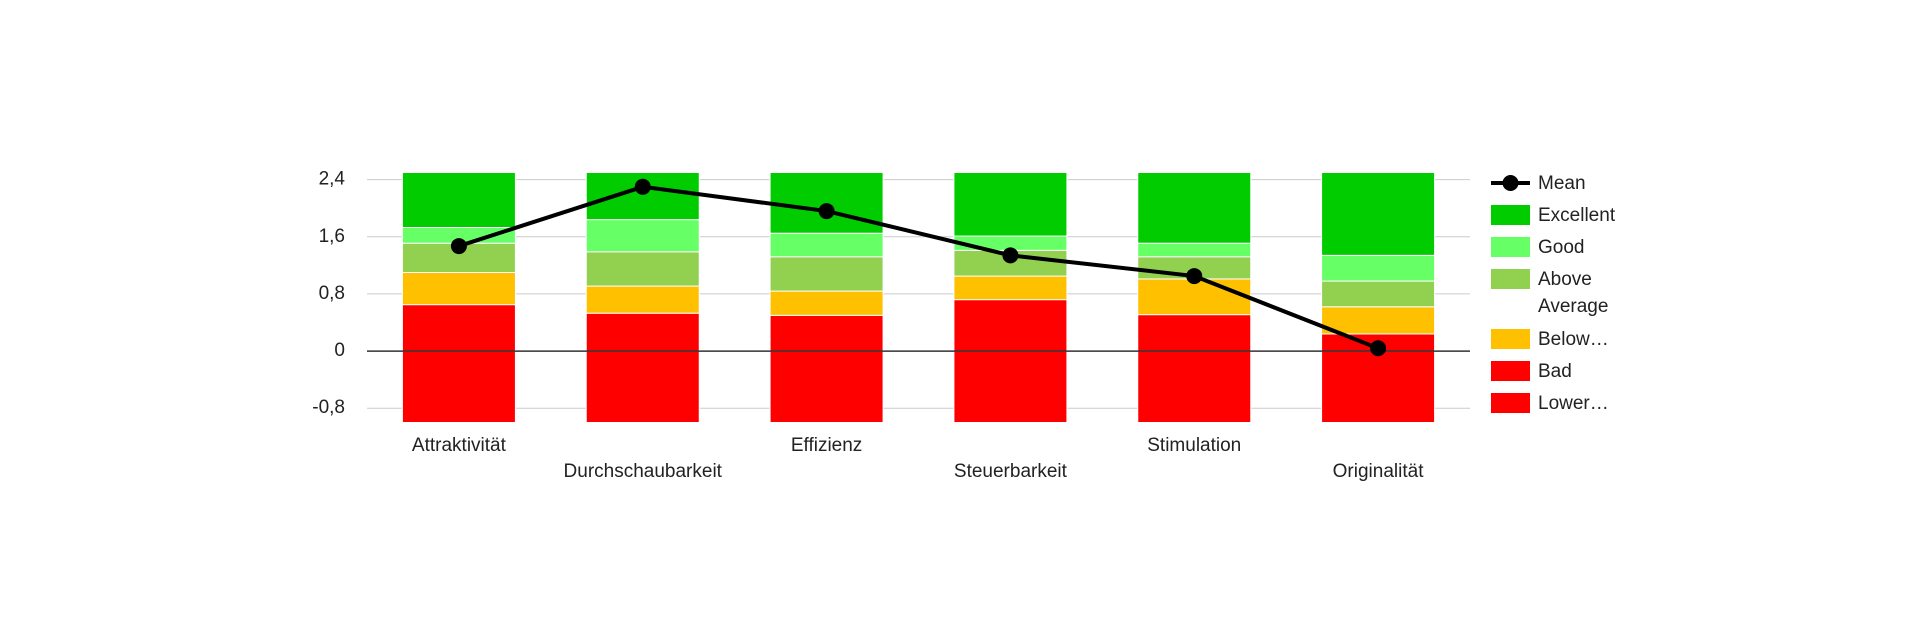  Describe the element at coordinates (1011, 471) in the screenshot. I see `x-tick-label: Steuerbarkeit` at that location.